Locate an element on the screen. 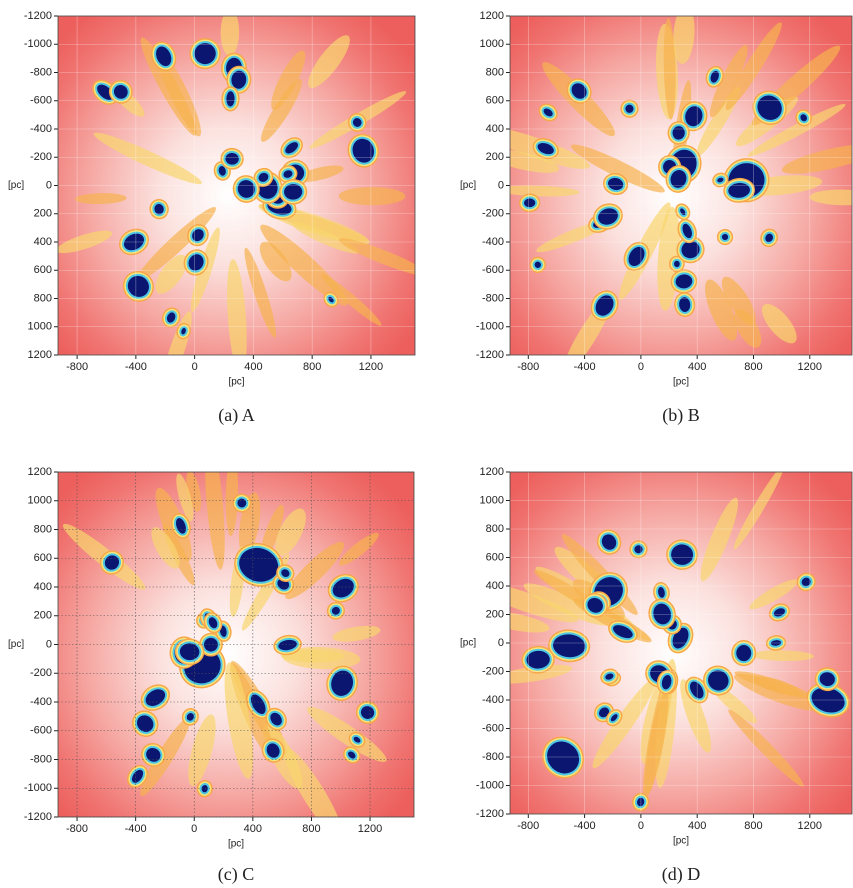 The height and width of the screenshot is (888, 853). y-tick-label: 0 is located at coordinates (501, 185).